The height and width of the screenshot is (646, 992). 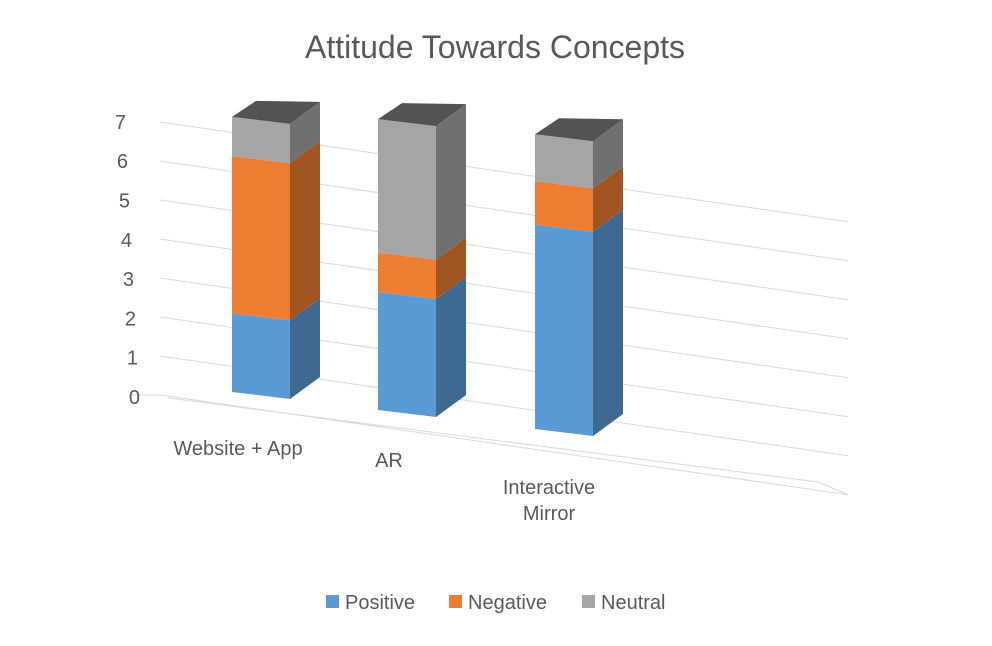 I want to click on x-tick-label: Website + App, so click(x=237, y=449).